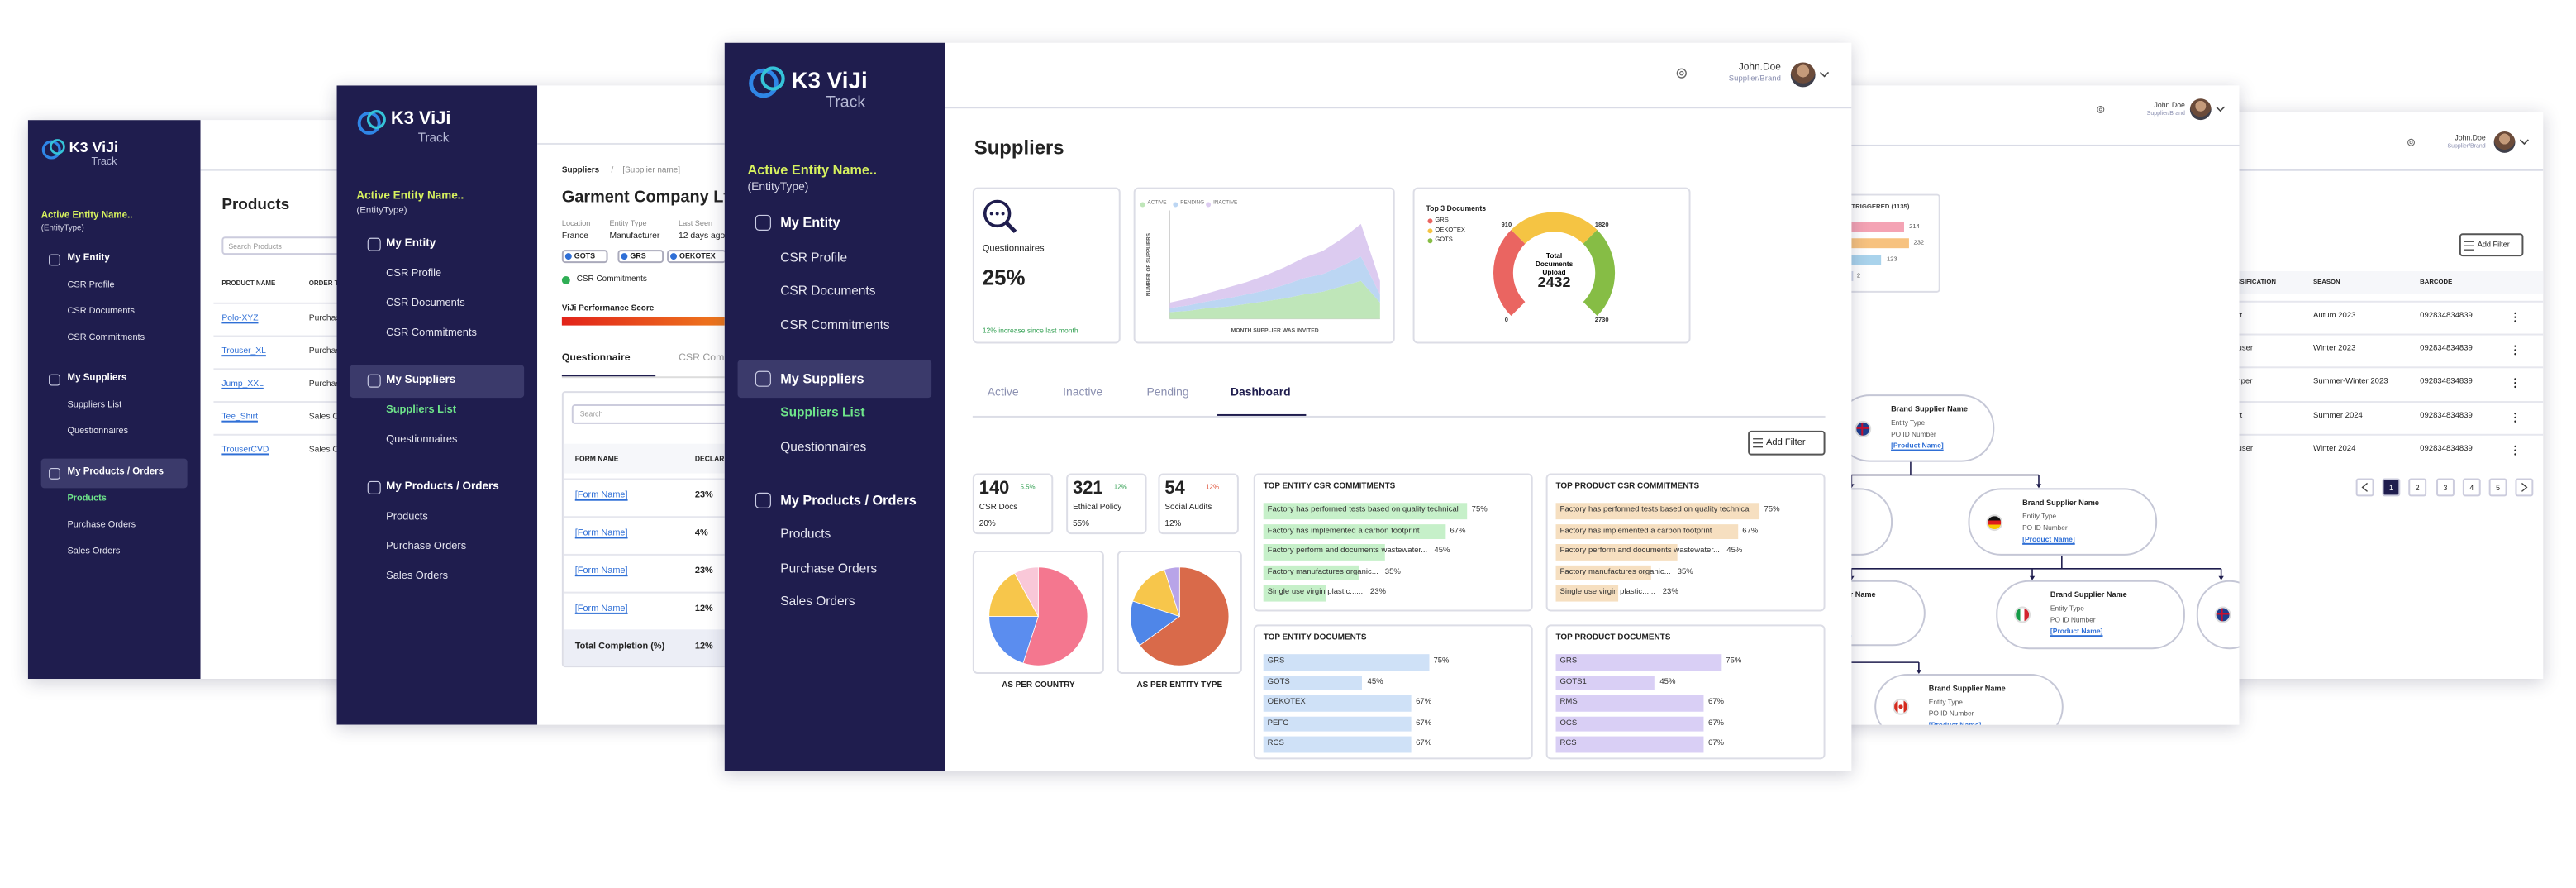 This screenshot has height=888, width=2576. I want to click on avatar, so click(2201, 109).